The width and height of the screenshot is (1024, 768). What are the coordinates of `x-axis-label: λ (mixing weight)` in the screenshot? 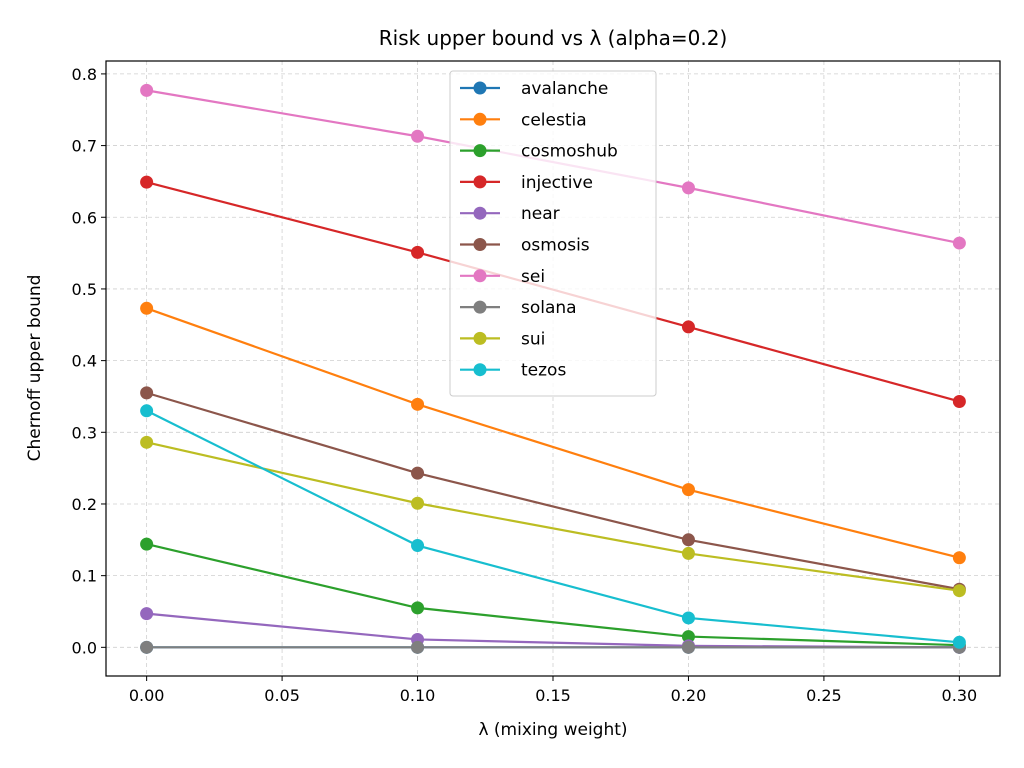 It's located at (552, 730).